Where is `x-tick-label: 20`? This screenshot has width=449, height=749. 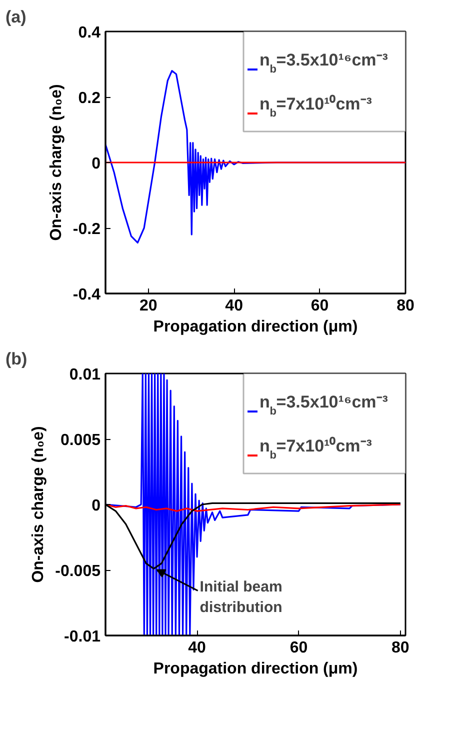
x-tick-label: 20 is located at coordinates (148, 306).